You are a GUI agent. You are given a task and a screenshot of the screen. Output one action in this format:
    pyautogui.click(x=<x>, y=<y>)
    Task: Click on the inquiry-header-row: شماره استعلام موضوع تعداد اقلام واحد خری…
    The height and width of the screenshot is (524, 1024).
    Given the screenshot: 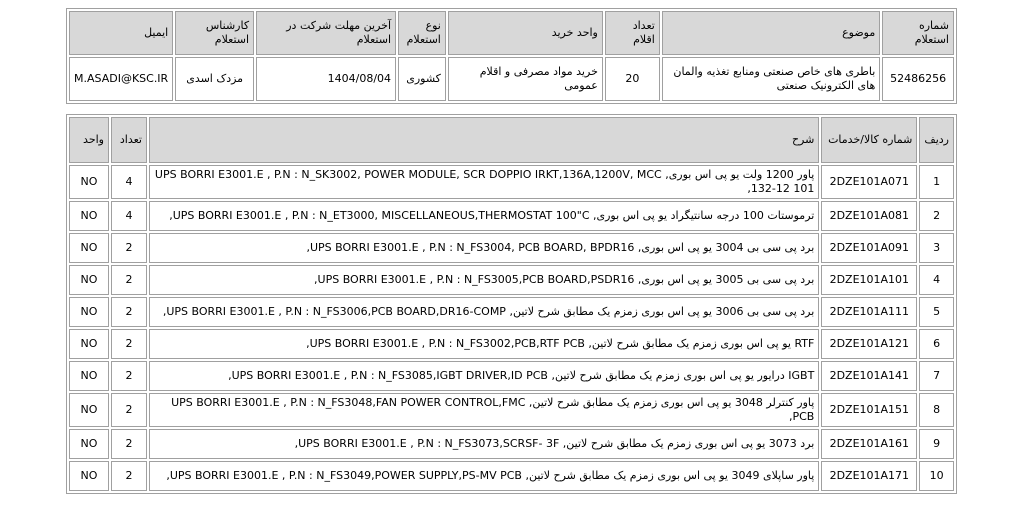 What is the action you would take?
    pyautogui.click(x=511, y=33)
    